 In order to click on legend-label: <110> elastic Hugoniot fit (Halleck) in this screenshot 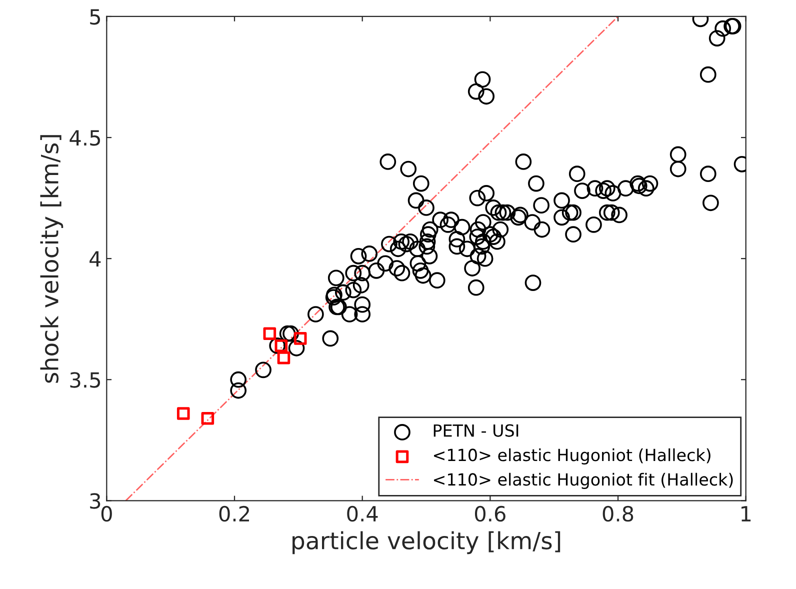, I will do `click(583, 480)`.